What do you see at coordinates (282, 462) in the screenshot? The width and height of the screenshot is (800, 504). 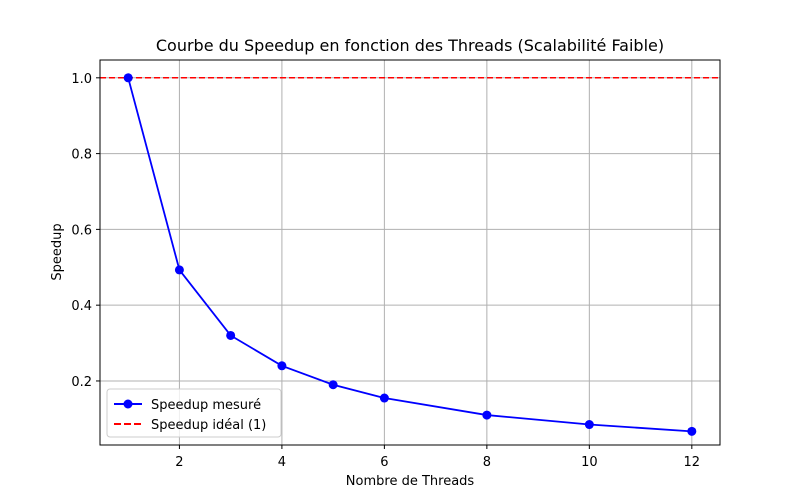 I see `x-tick-label: 4` at bounding box center [282, 462].